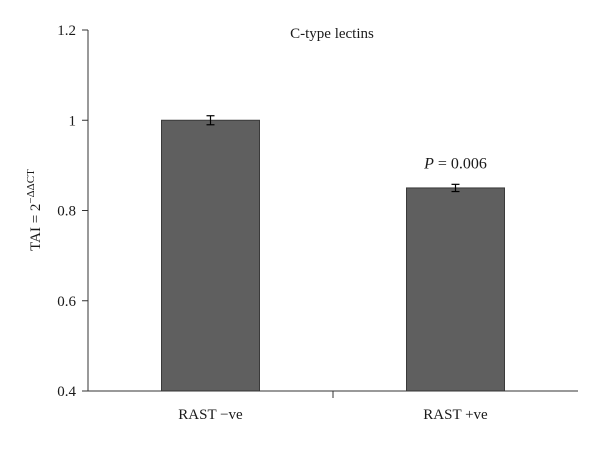 This screenshot has height=460, width=600. I want to click on y-axis-label: TAI = 2−ΔΔCT, so click(34, 210).